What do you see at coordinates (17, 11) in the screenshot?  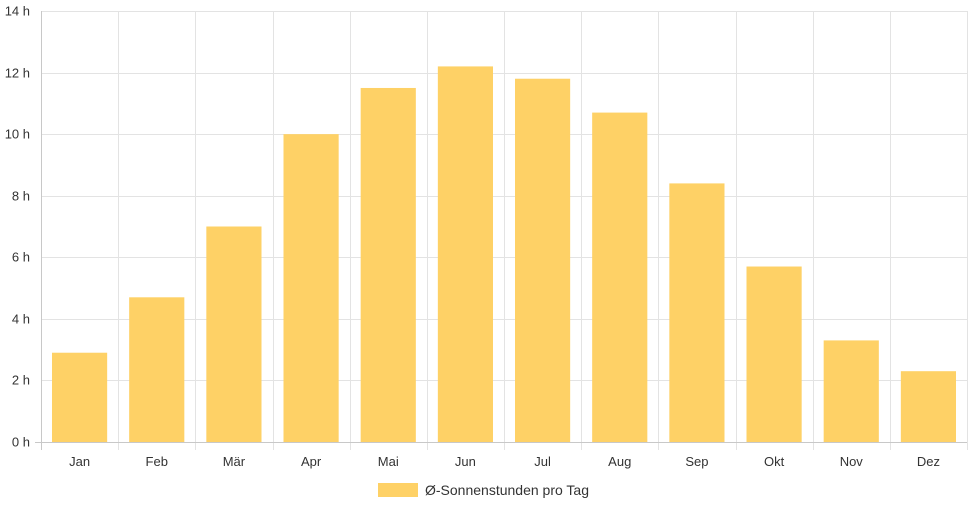 I see `y-tick-label: 14 h` at bounding box center [17, 11].